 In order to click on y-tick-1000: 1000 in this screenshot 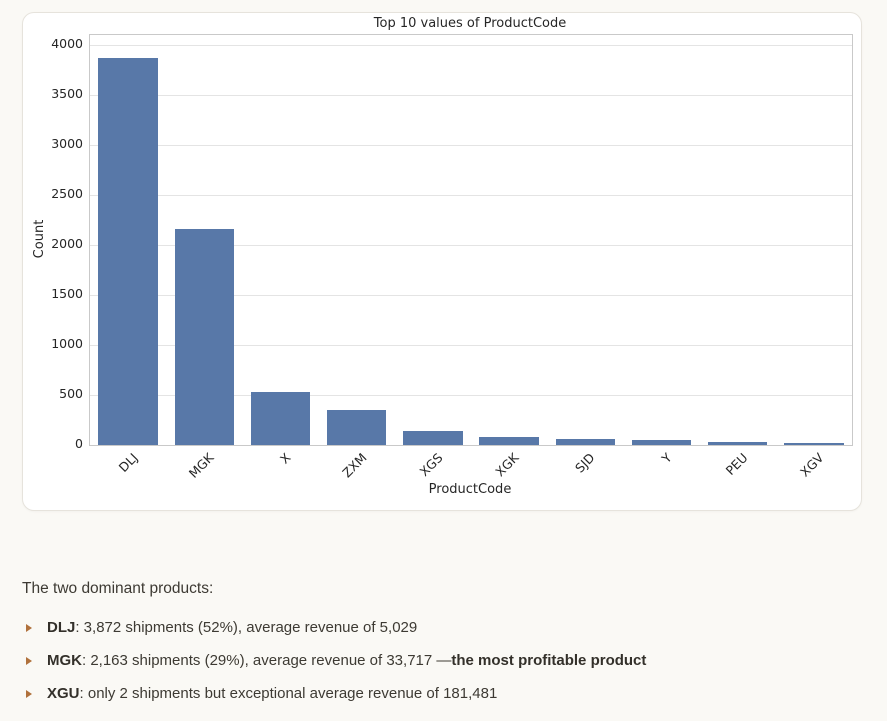, I will do `click(67, 343)`.